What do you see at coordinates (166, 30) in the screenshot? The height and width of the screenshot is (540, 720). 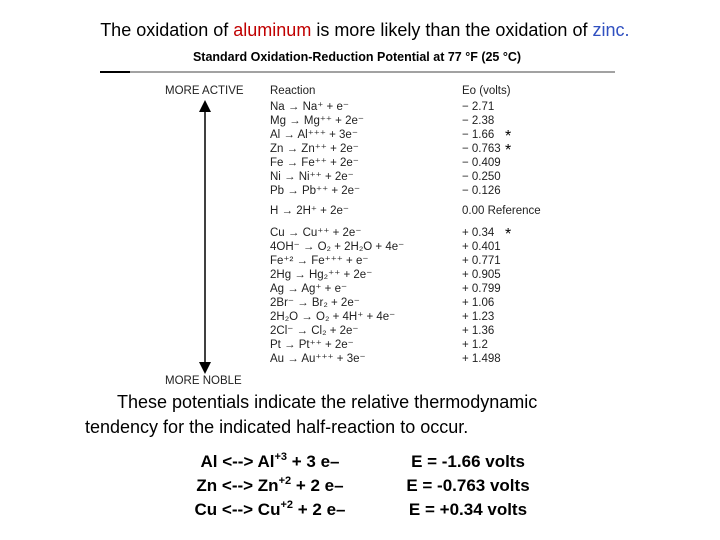 I see `title-part: The oxidation of` at bounding box center [166, 30].